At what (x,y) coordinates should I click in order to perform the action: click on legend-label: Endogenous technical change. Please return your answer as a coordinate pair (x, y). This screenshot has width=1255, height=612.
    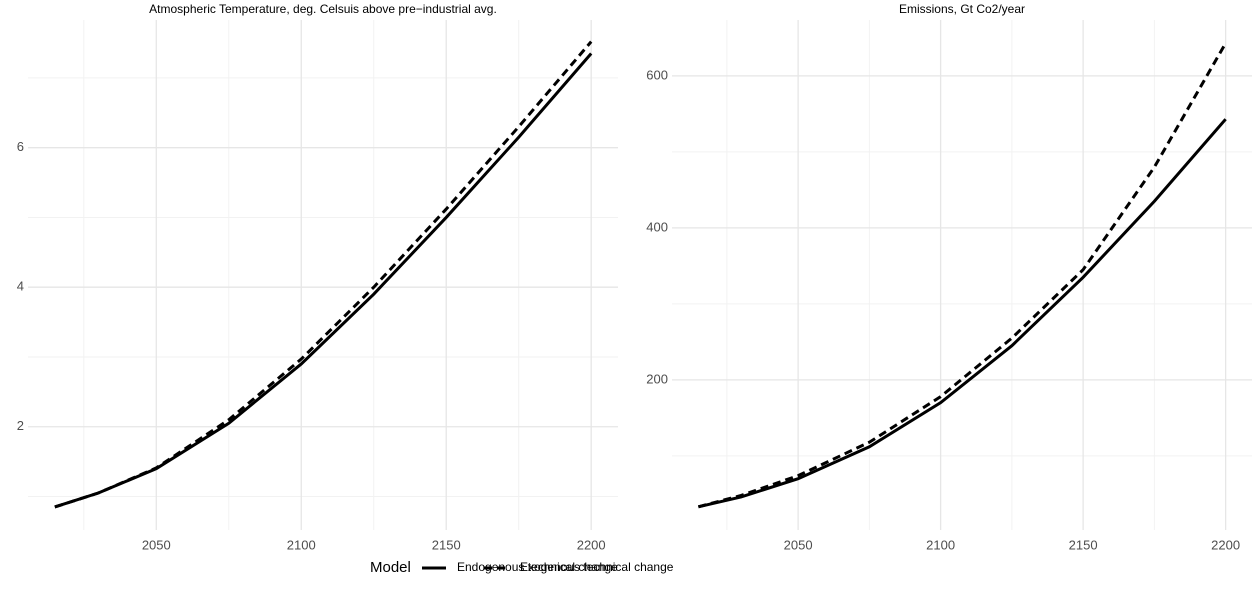
    Looking at the image, I should click on (537, 567).